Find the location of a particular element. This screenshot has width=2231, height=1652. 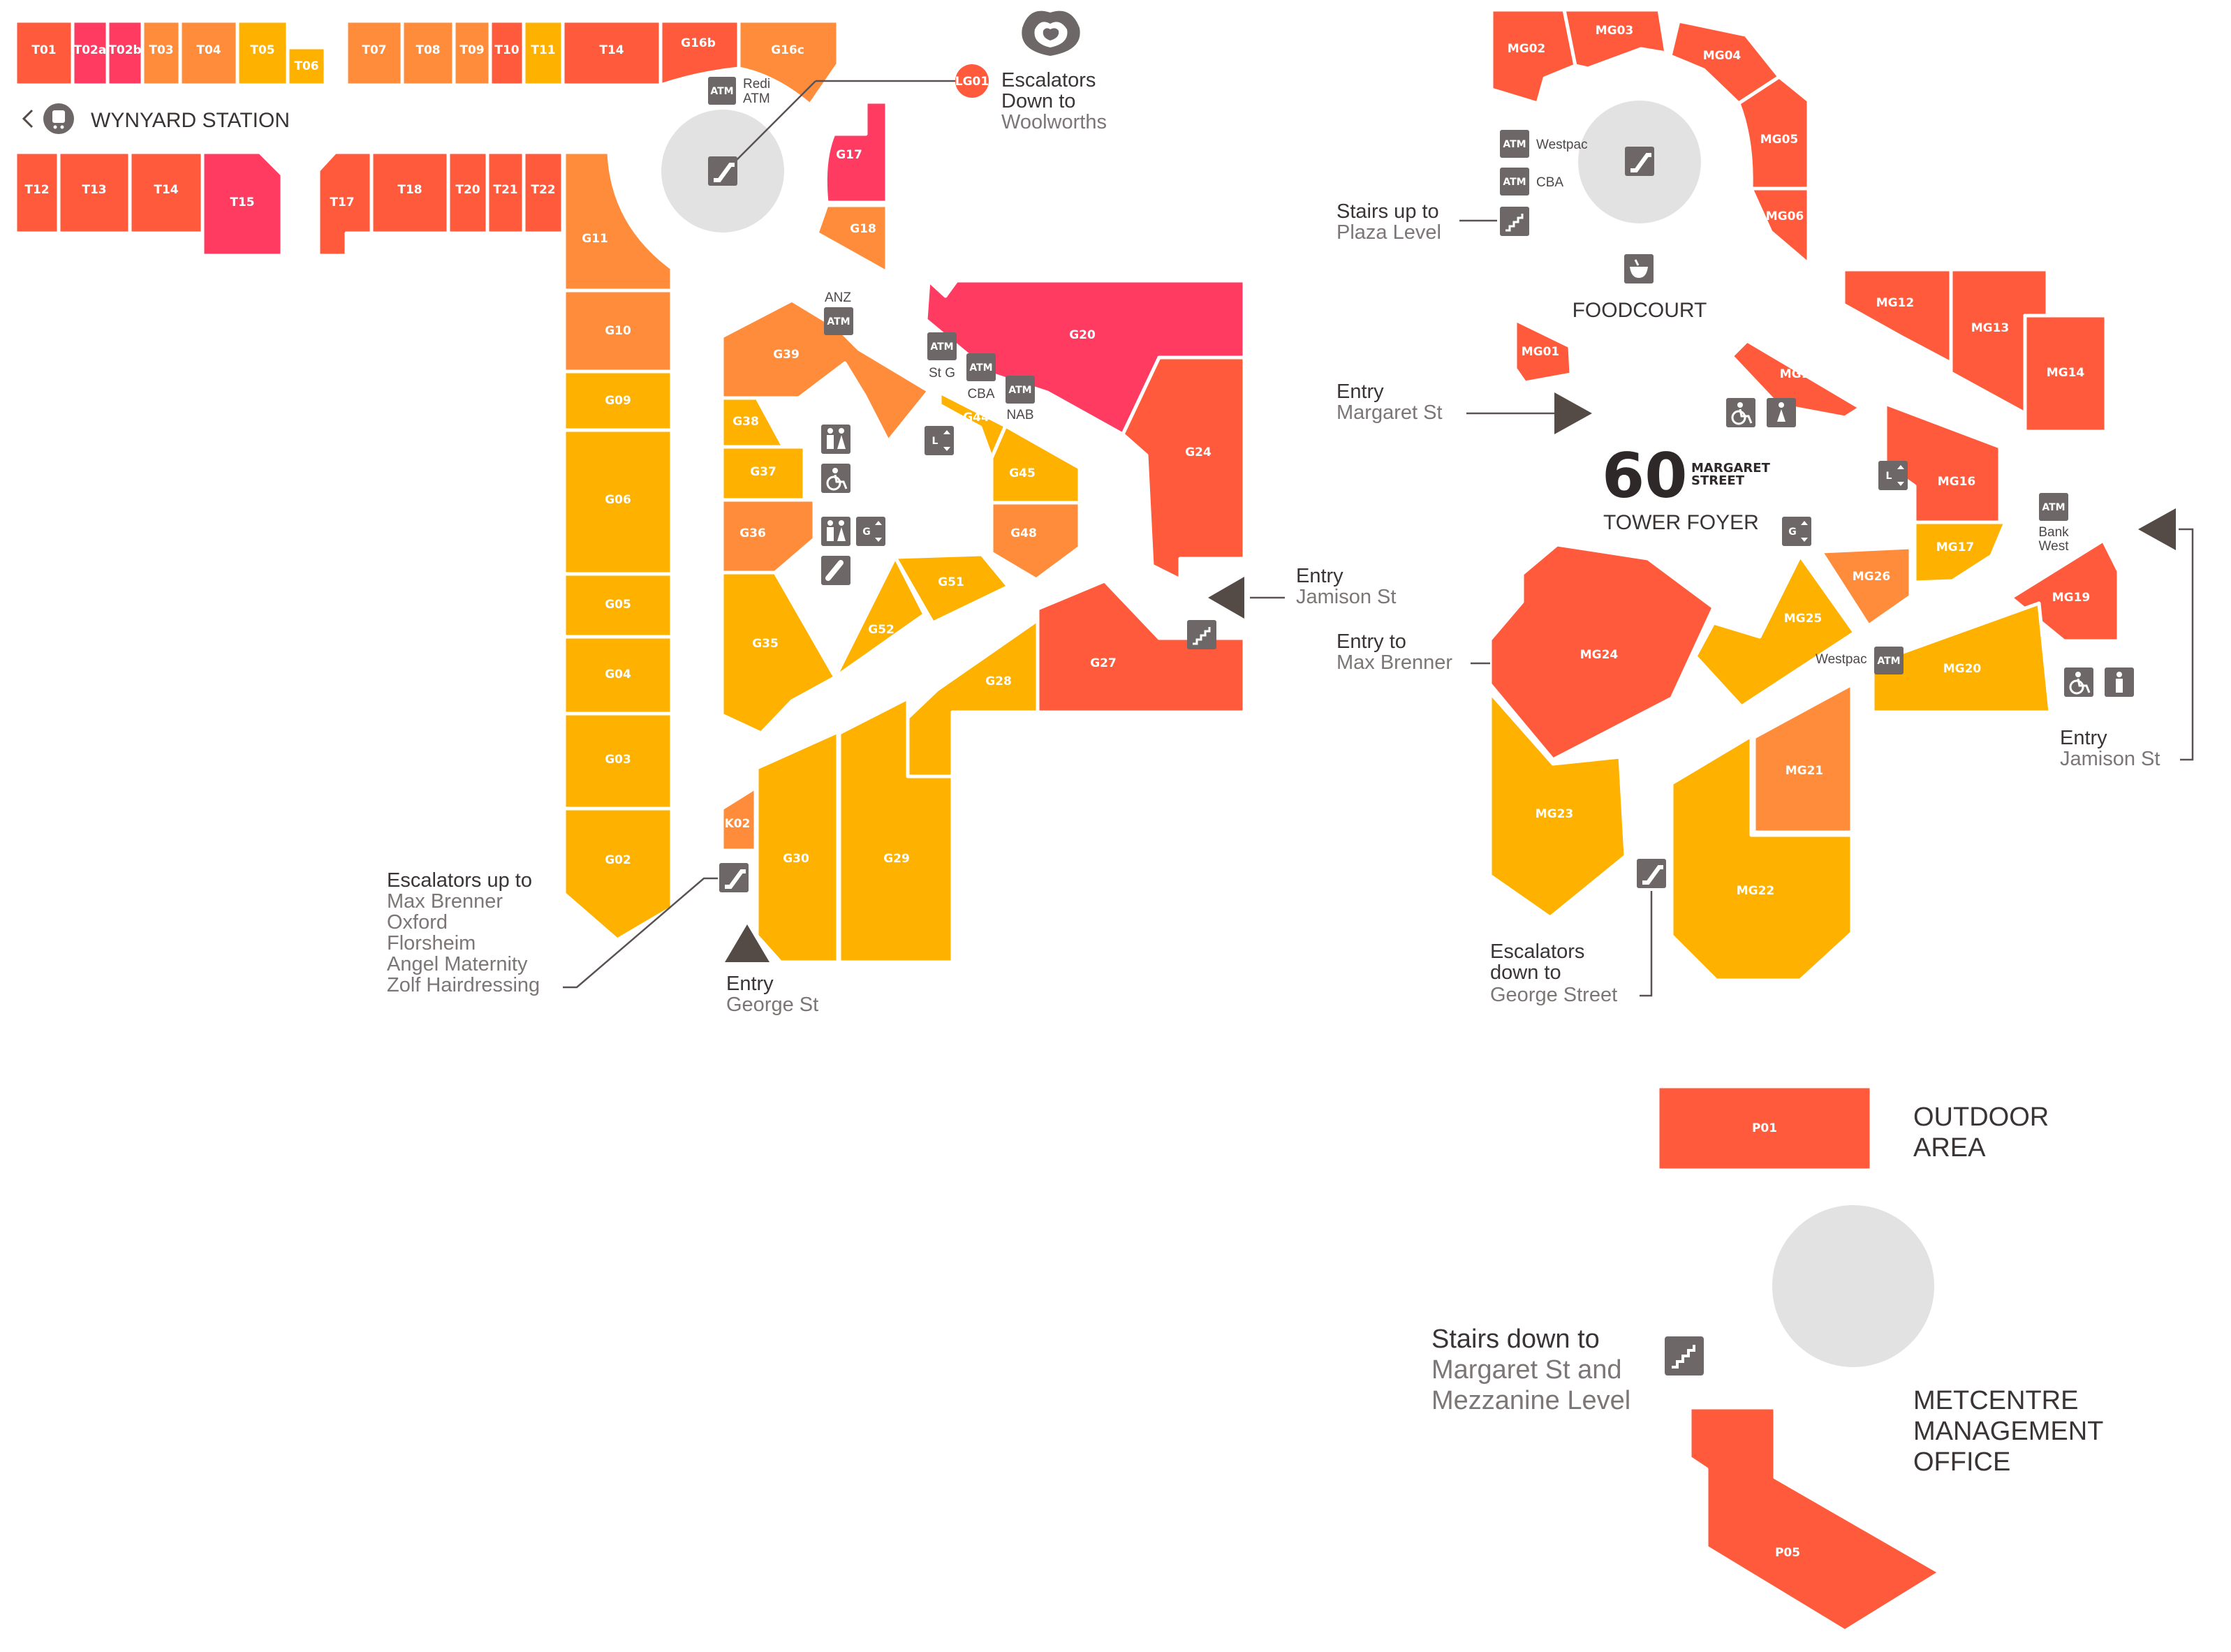

atm-westpac-top: ATM Westpac is located at coordinates (1544, 144).